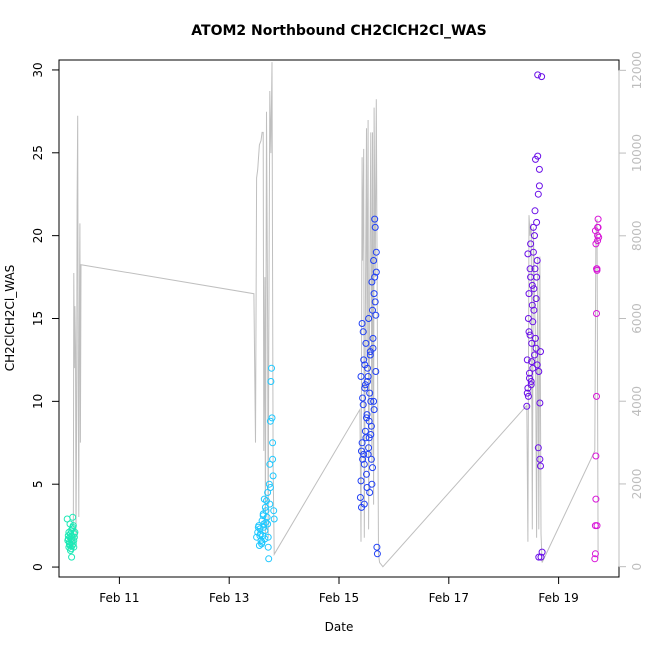  What do you see at coordinates (637, 236) in the screenshot?
I see `y2-tick-label: 8000` at bounding box center [637, 236].